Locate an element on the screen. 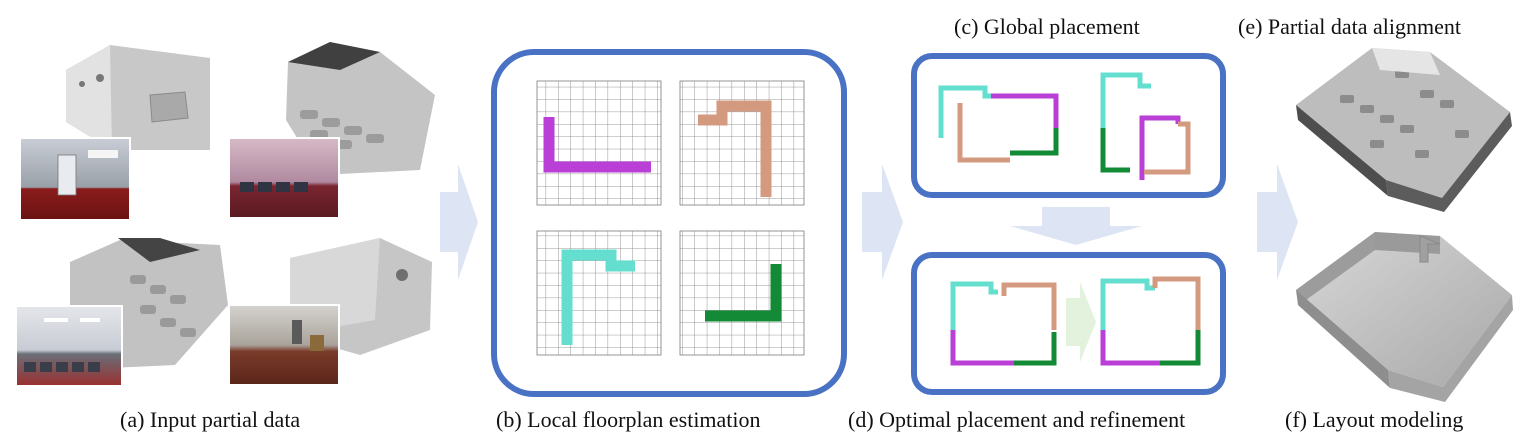  flow-arrow-b-c is located at coordinates (882, 222).